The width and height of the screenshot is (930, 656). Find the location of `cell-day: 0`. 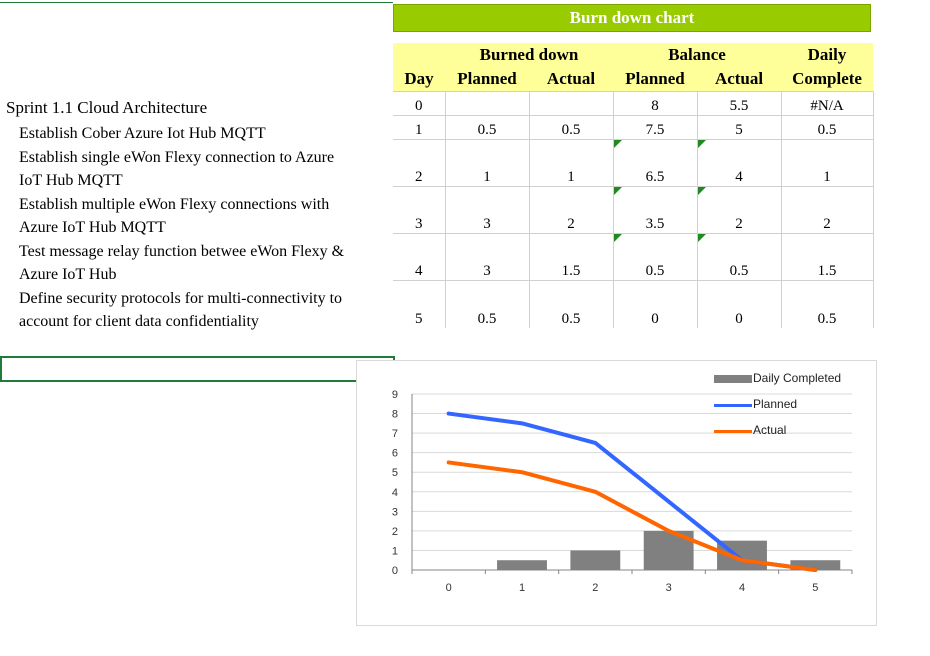

cell-day: 0 is located at coordinates (419, 103).